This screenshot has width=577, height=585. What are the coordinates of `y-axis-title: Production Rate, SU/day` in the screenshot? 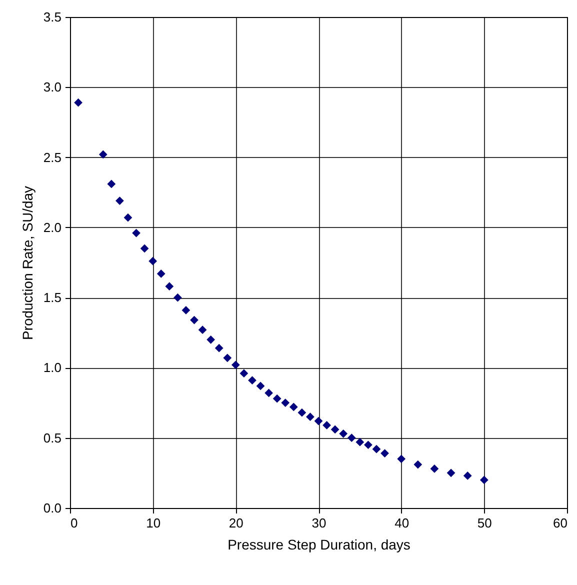 It's located at (27, 263).